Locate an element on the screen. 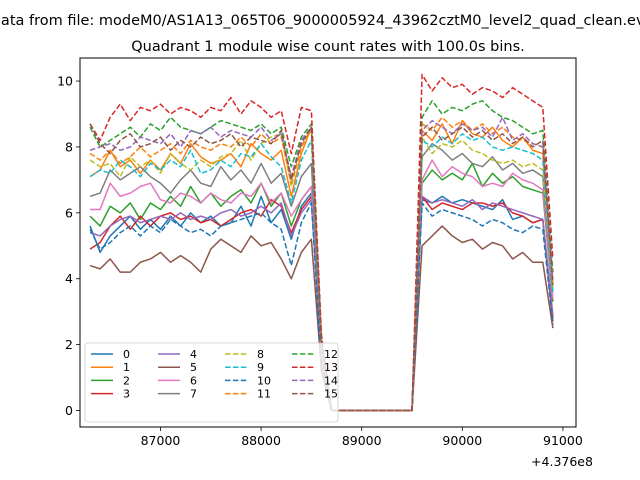 The image size is (640, 480). legend-label-3: 3 is located at coordinates (126, 394).